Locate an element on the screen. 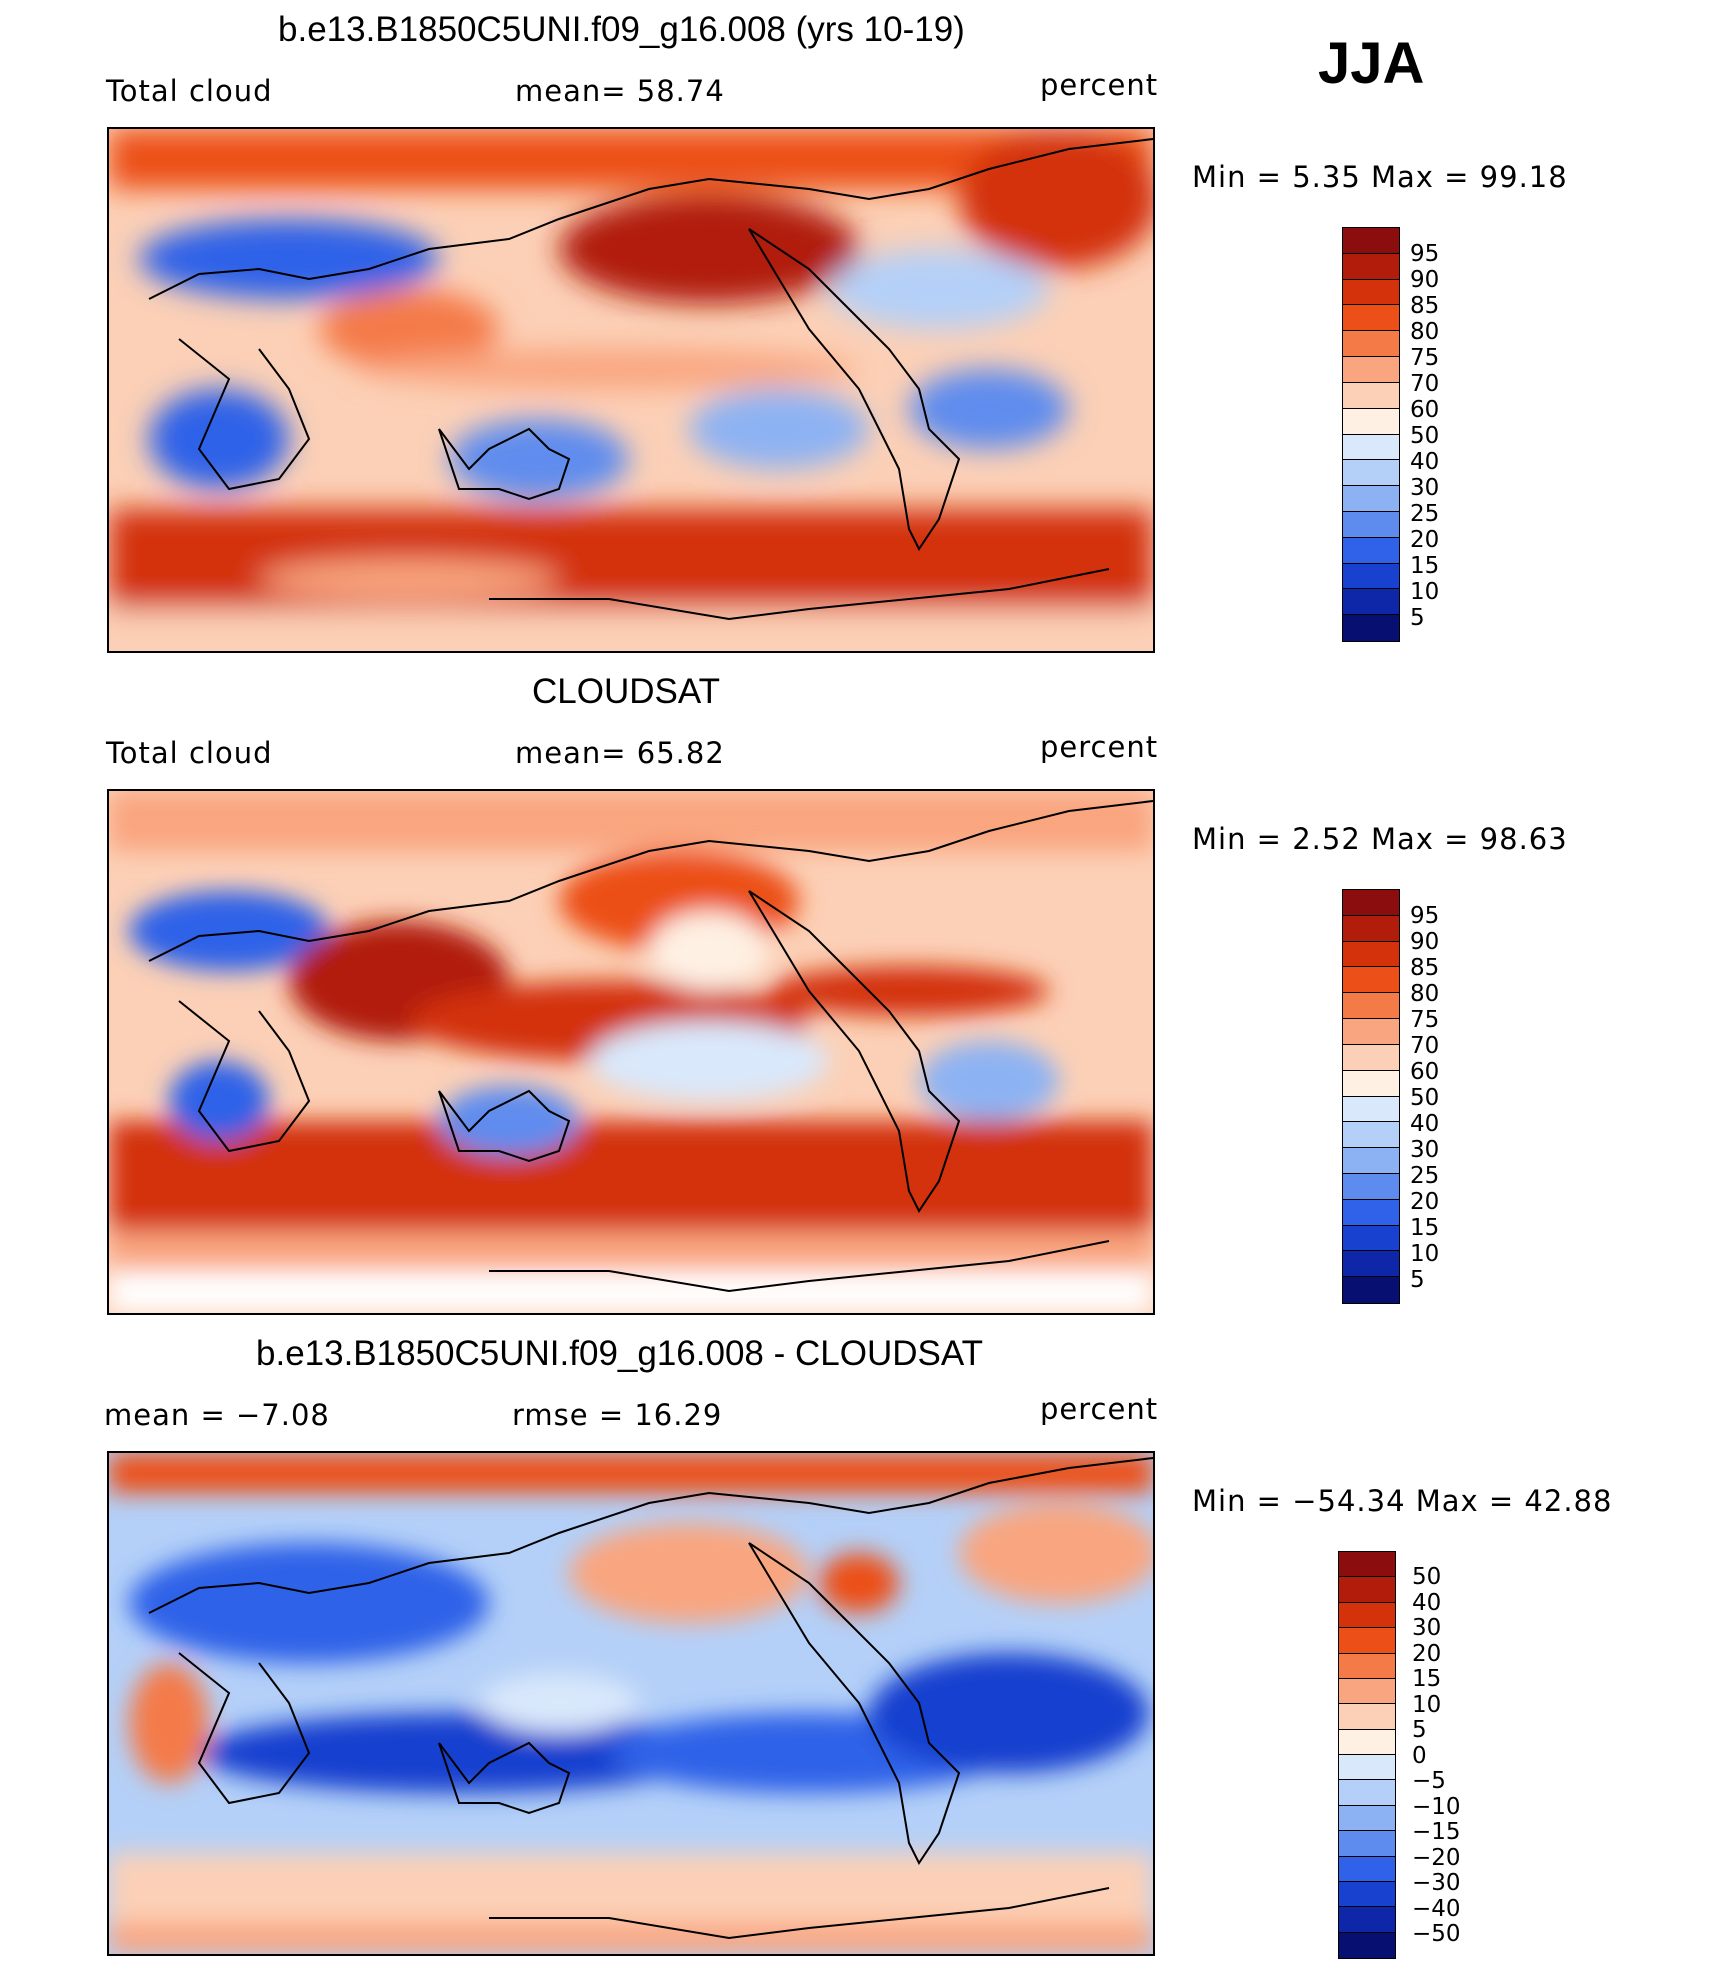 This screenshot has width=1710, height=1963. panel3-title: b.e13.B1850C5UNI.f09_g16.008 - CLOUDSAT is located at coordinates (619, 1353).